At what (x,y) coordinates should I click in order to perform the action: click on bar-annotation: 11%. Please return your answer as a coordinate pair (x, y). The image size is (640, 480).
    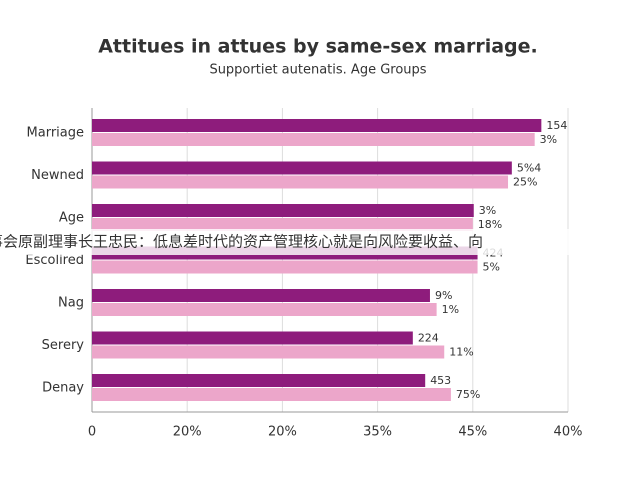
    Looking at the image, I should click on (461, 352).